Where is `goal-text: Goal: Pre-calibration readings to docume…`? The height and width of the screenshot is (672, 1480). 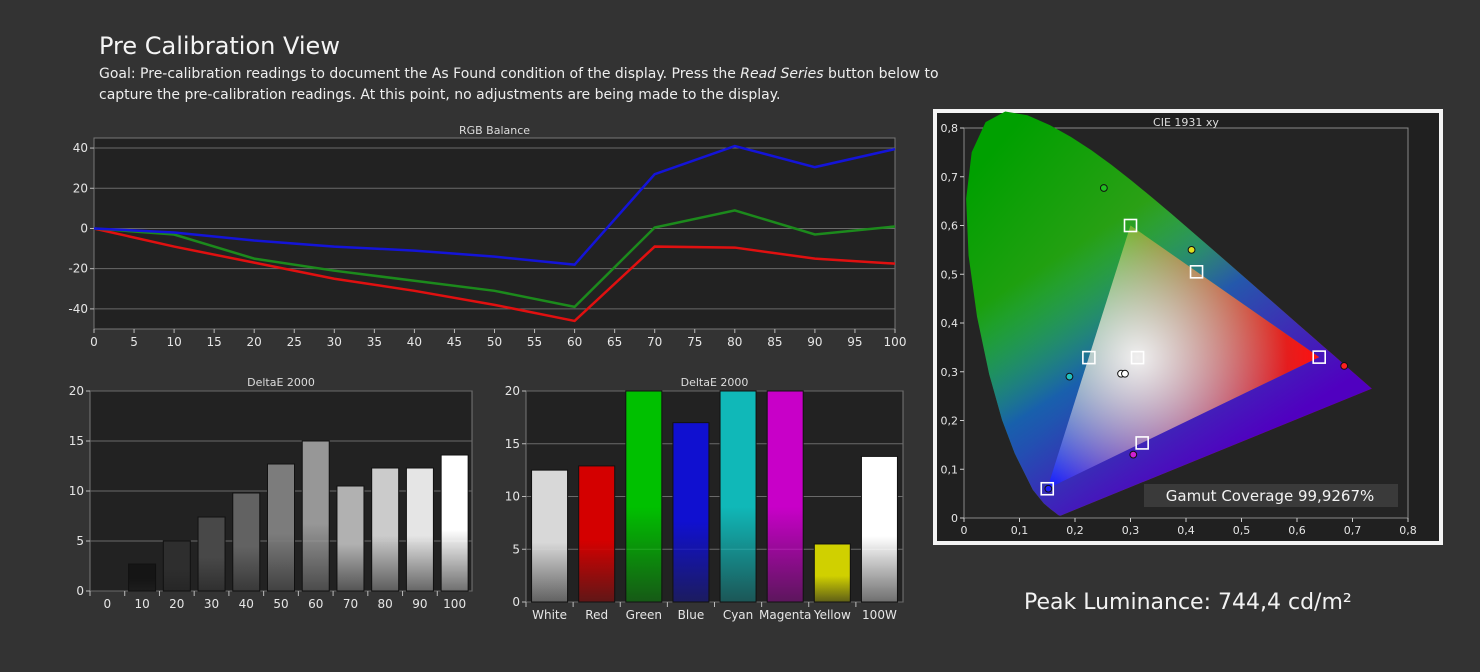 goal-text: Goal: Pre-calibration readings to docume… is located at coordinates (539, 85).